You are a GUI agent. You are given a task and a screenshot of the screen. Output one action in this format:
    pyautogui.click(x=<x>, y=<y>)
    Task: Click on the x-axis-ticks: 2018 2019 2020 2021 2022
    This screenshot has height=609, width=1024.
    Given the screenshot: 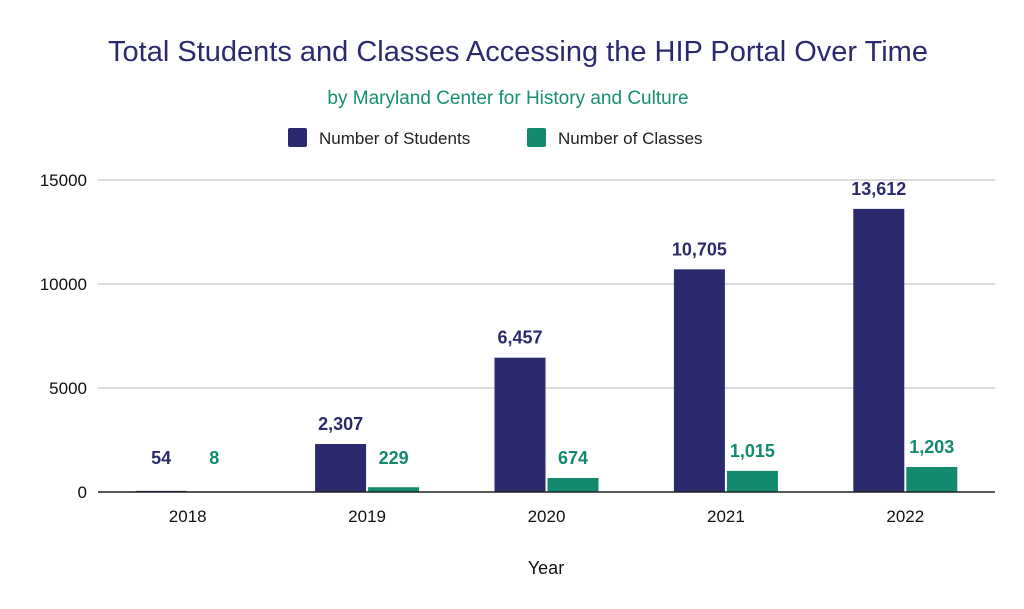 What is the action you would take?
    pyautogui.click(x=546, y=516)
    